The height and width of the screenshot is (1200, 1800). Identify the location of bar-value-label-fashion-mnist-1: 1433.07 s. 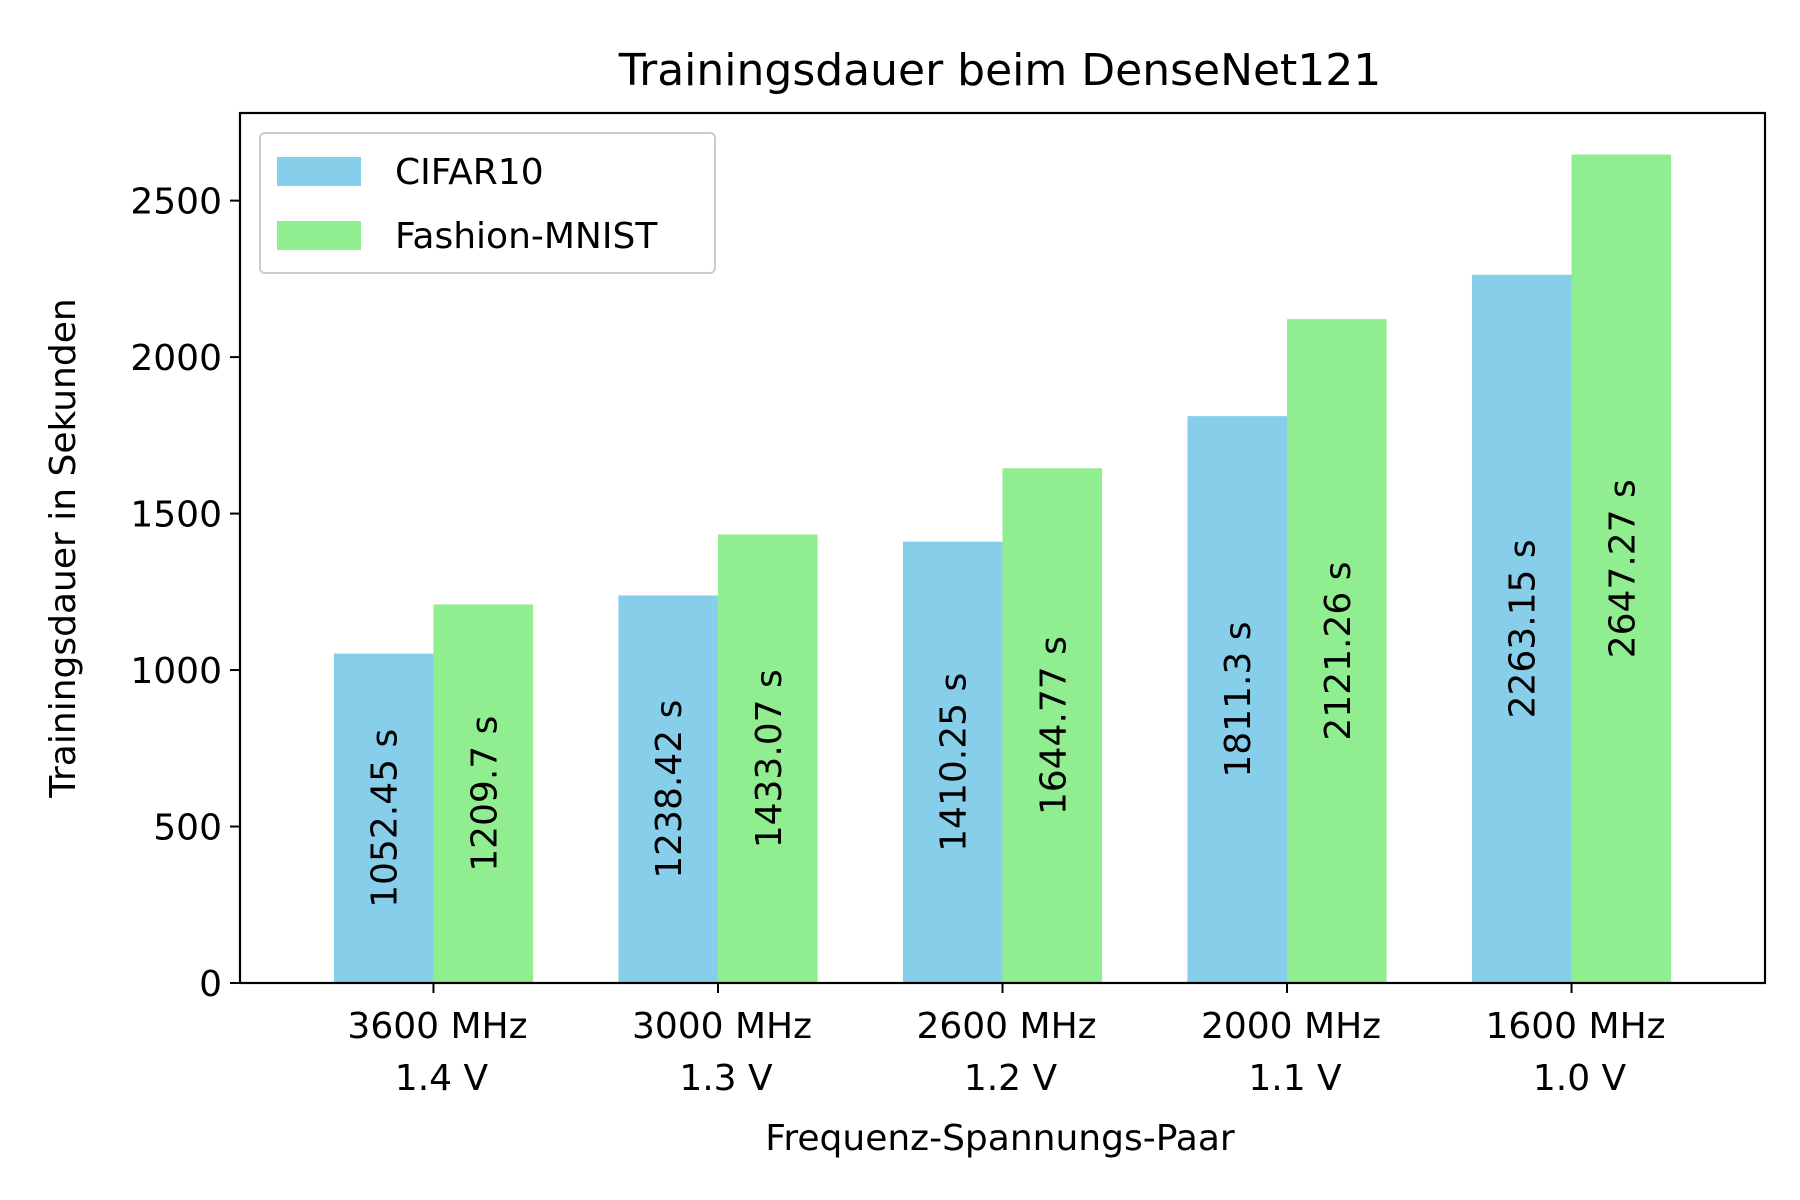
(769, 758).